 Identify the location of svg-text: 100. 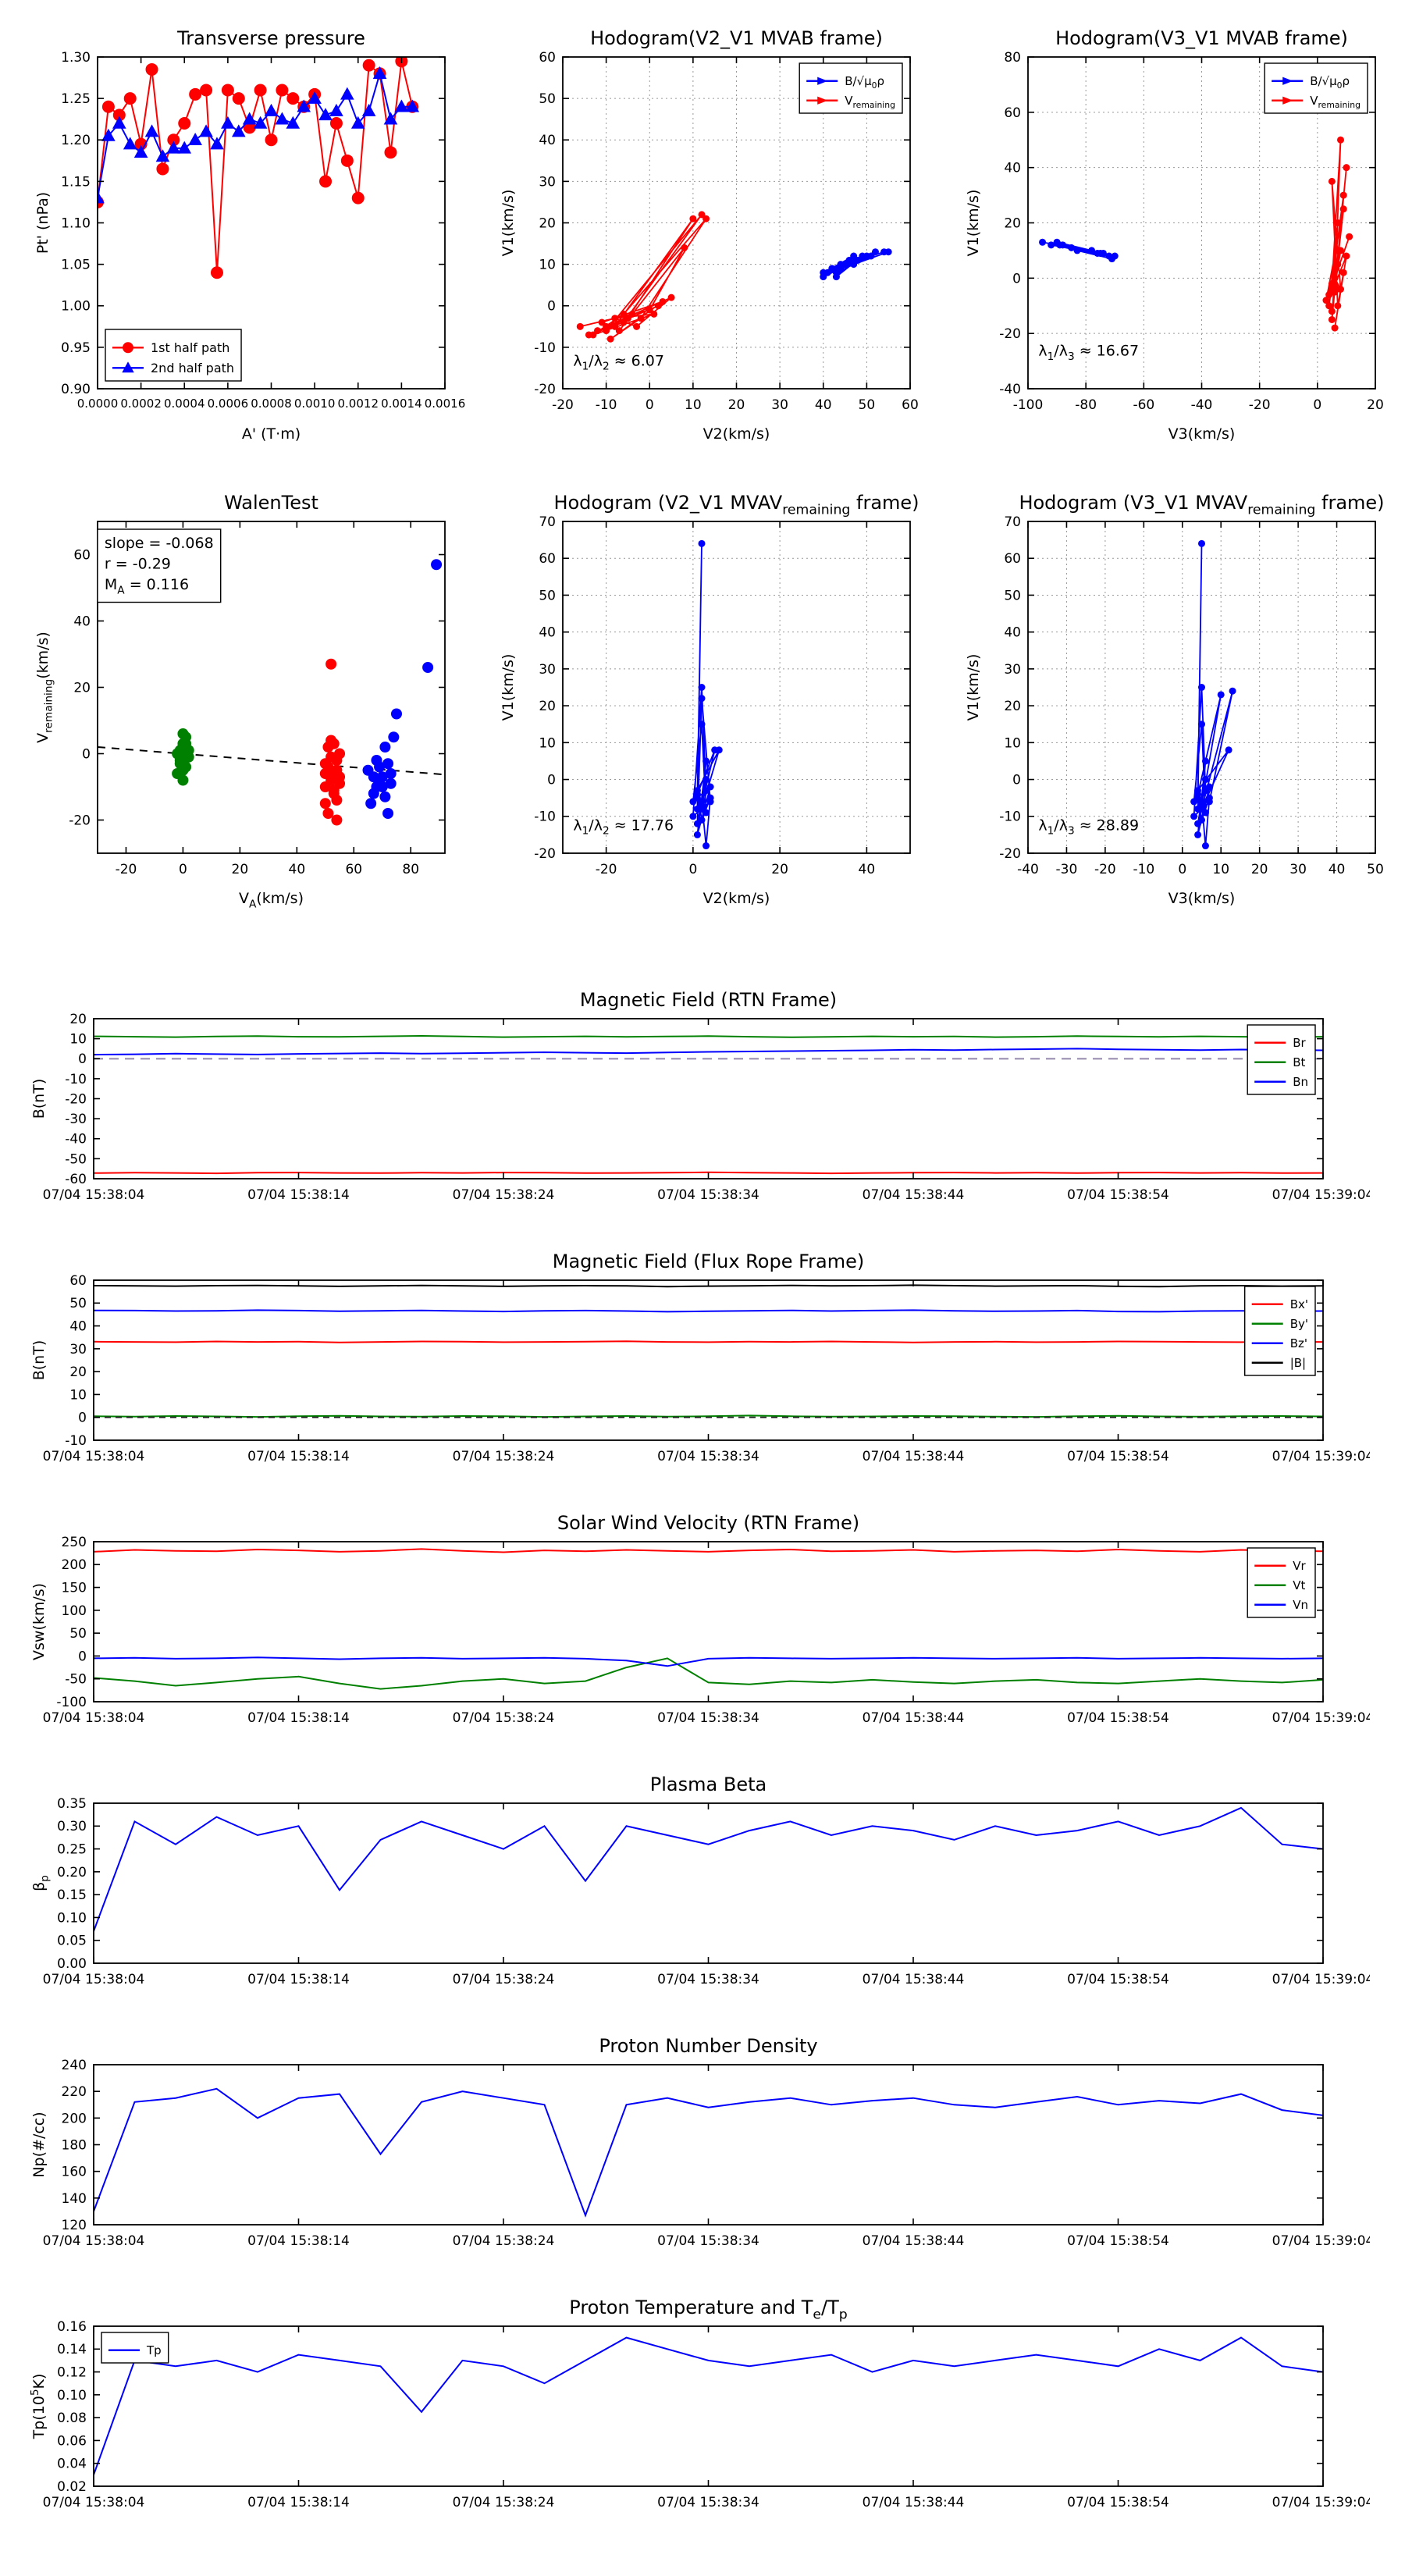
(74, 1611).